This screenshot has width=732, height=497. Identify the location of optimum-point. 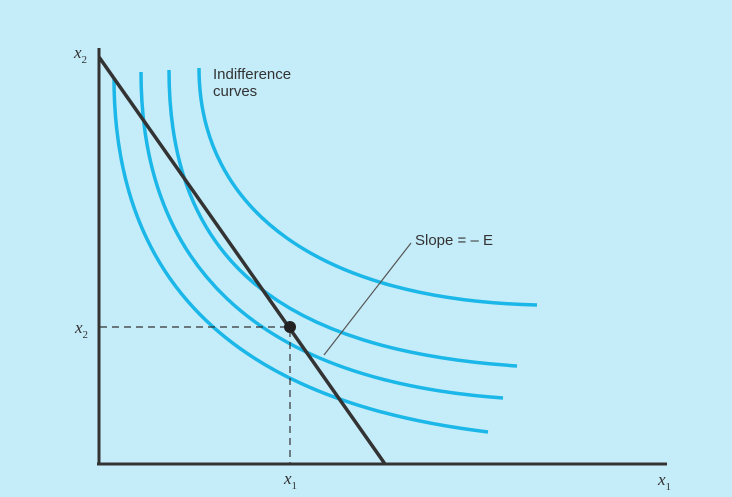
(290, 327).